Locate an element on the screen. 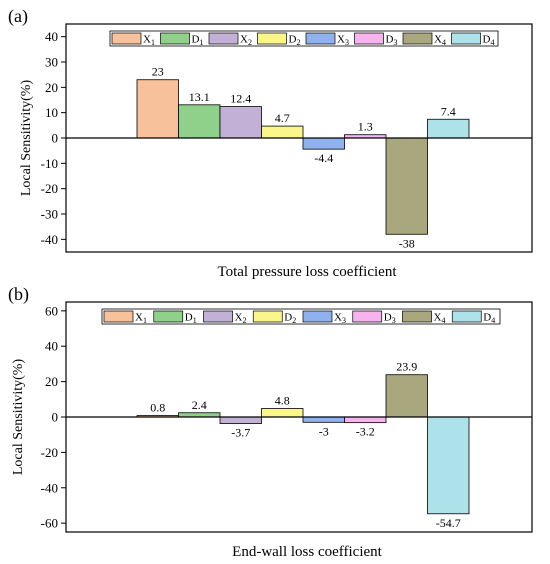 This screenshot has height=564, width=550. value-label-d1: 2.4 is located at coordinates (199, 405).